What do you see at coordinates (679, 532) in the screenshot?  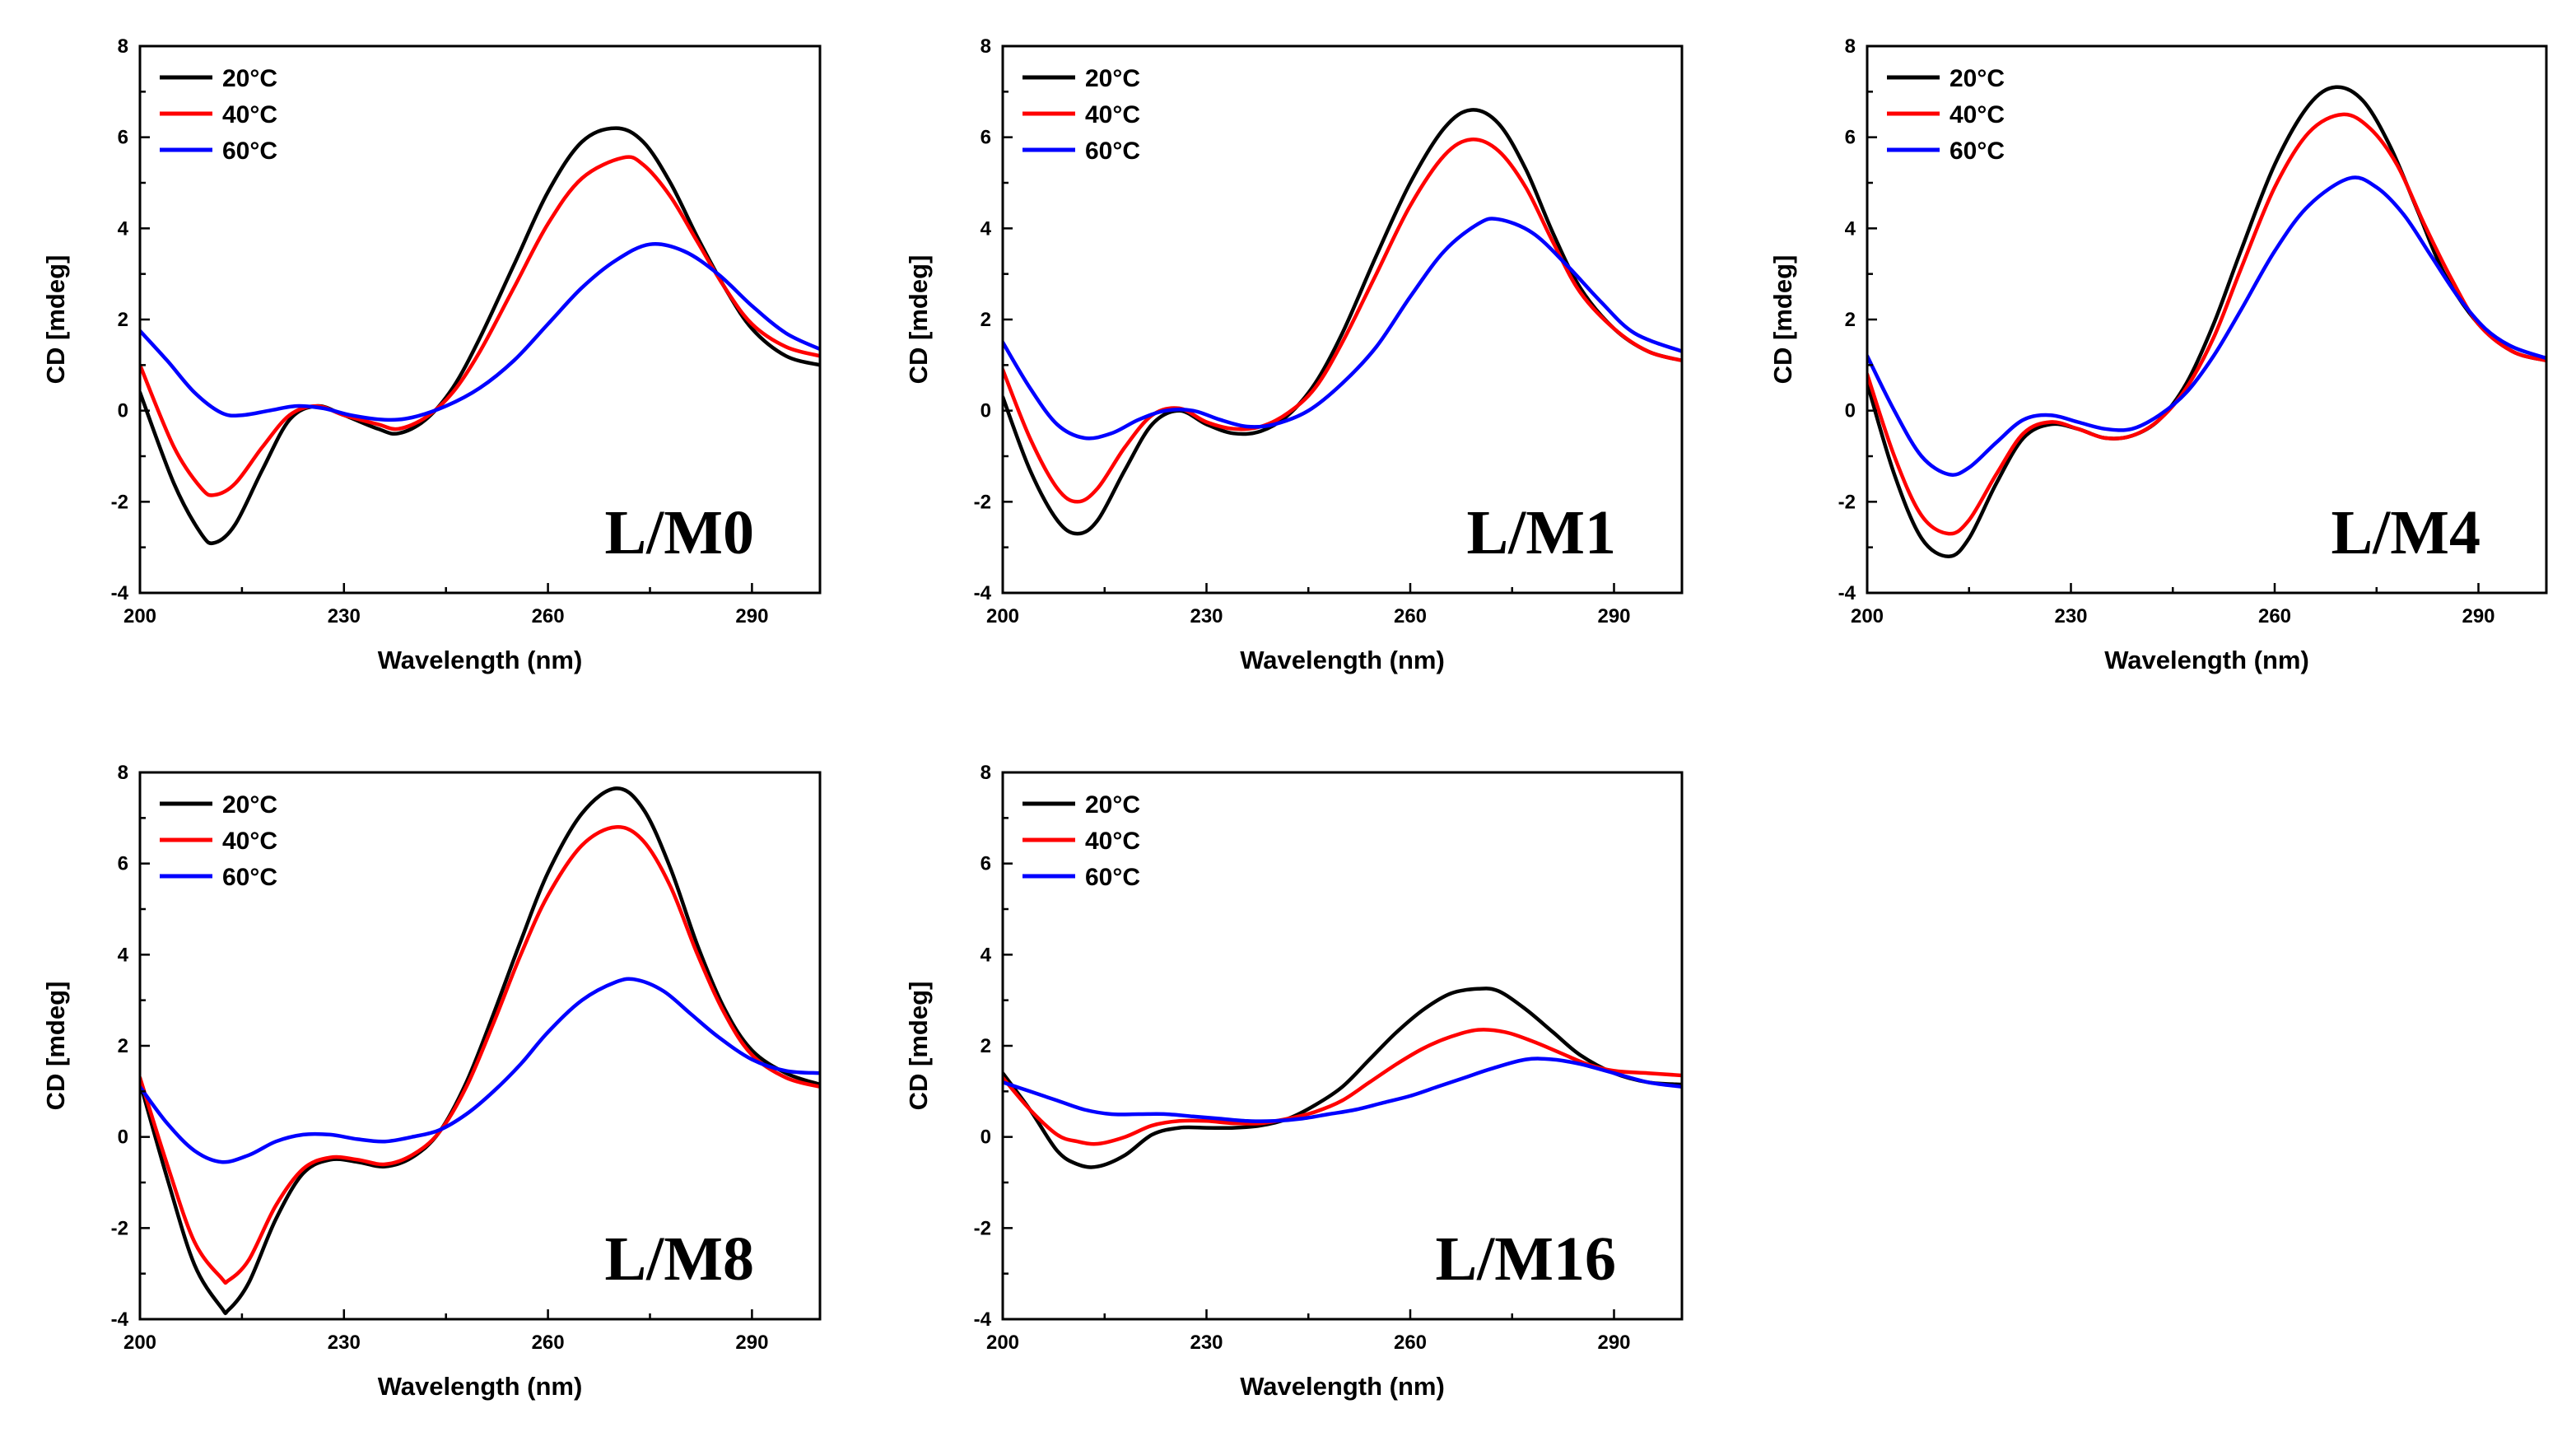 I see `panel-label: L/M0` at bounding box center [679, 532].